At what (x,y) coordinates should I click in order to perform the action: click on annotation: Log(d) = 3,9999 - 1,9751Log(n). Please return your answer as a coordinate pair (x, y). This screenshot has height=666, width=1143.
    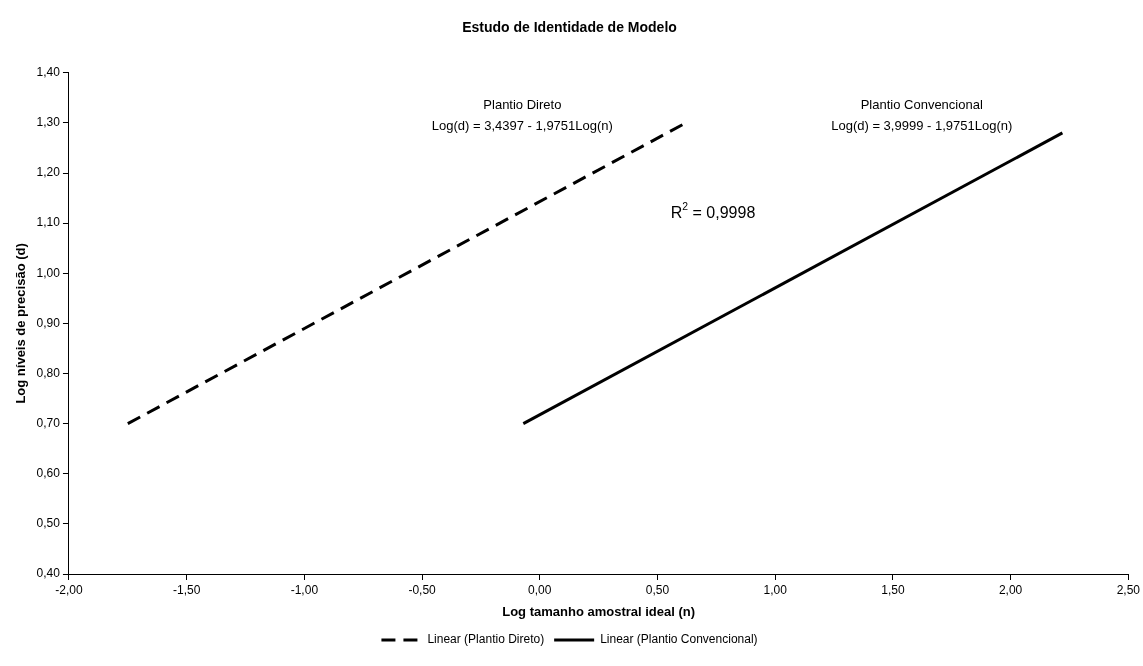
    Looking at the image, I should click on (922, 125).